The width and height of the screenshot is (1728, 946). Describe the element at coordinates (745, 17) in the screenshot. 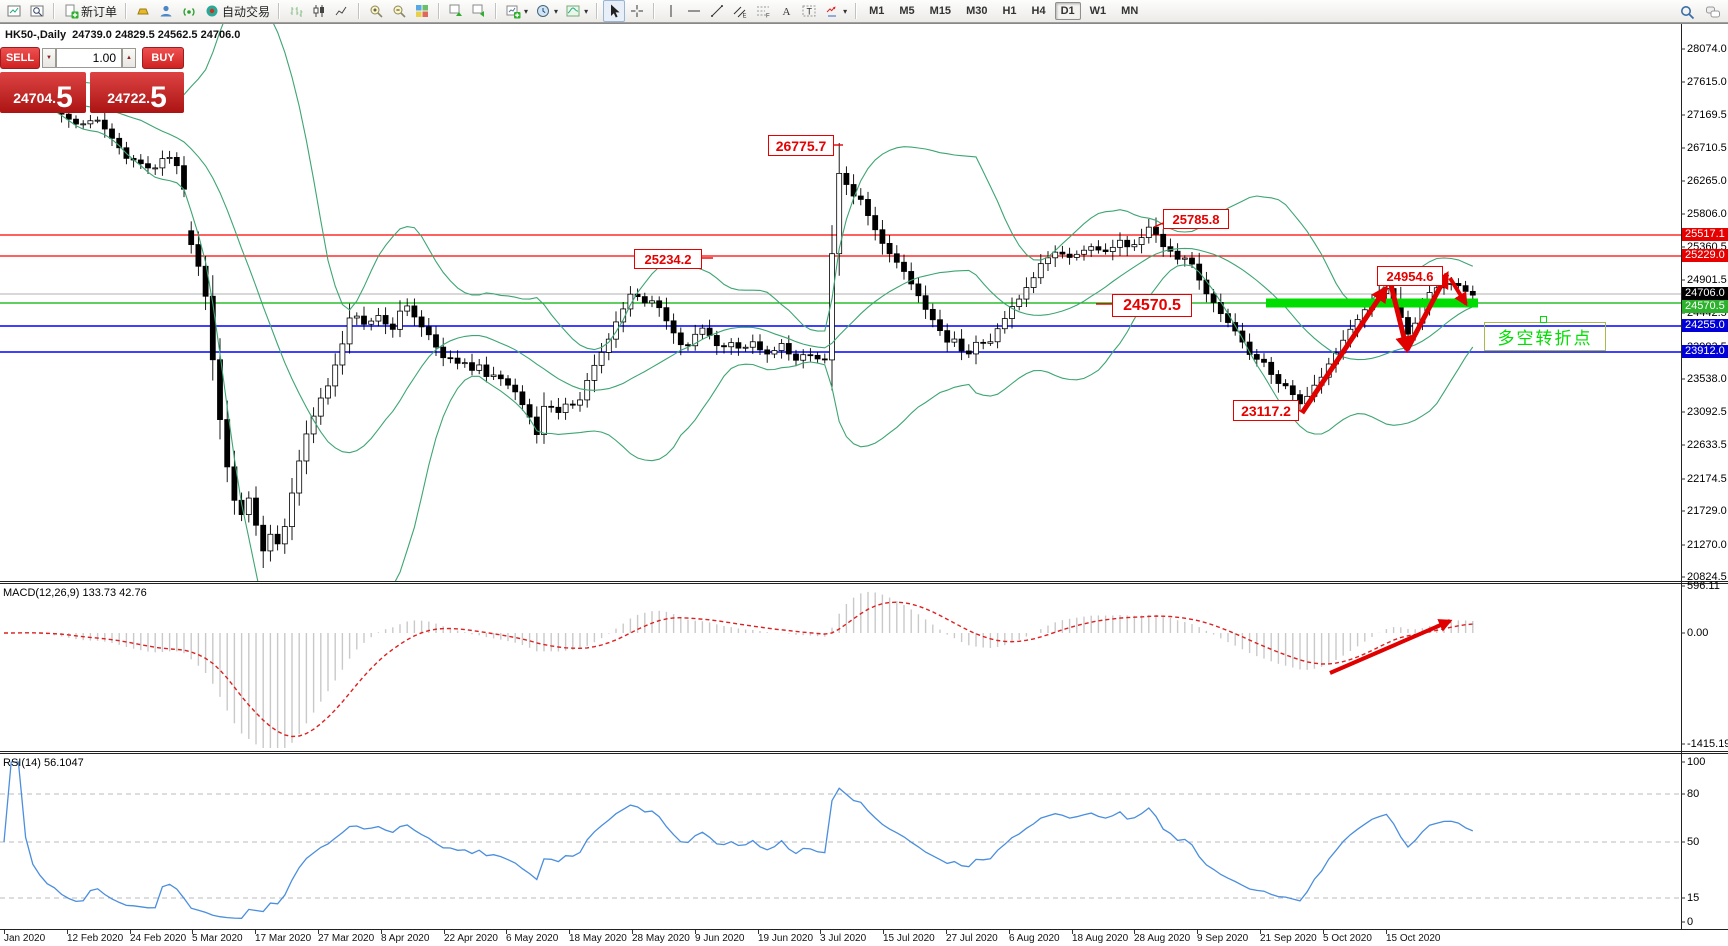

I see `svg-text: E` at that location.